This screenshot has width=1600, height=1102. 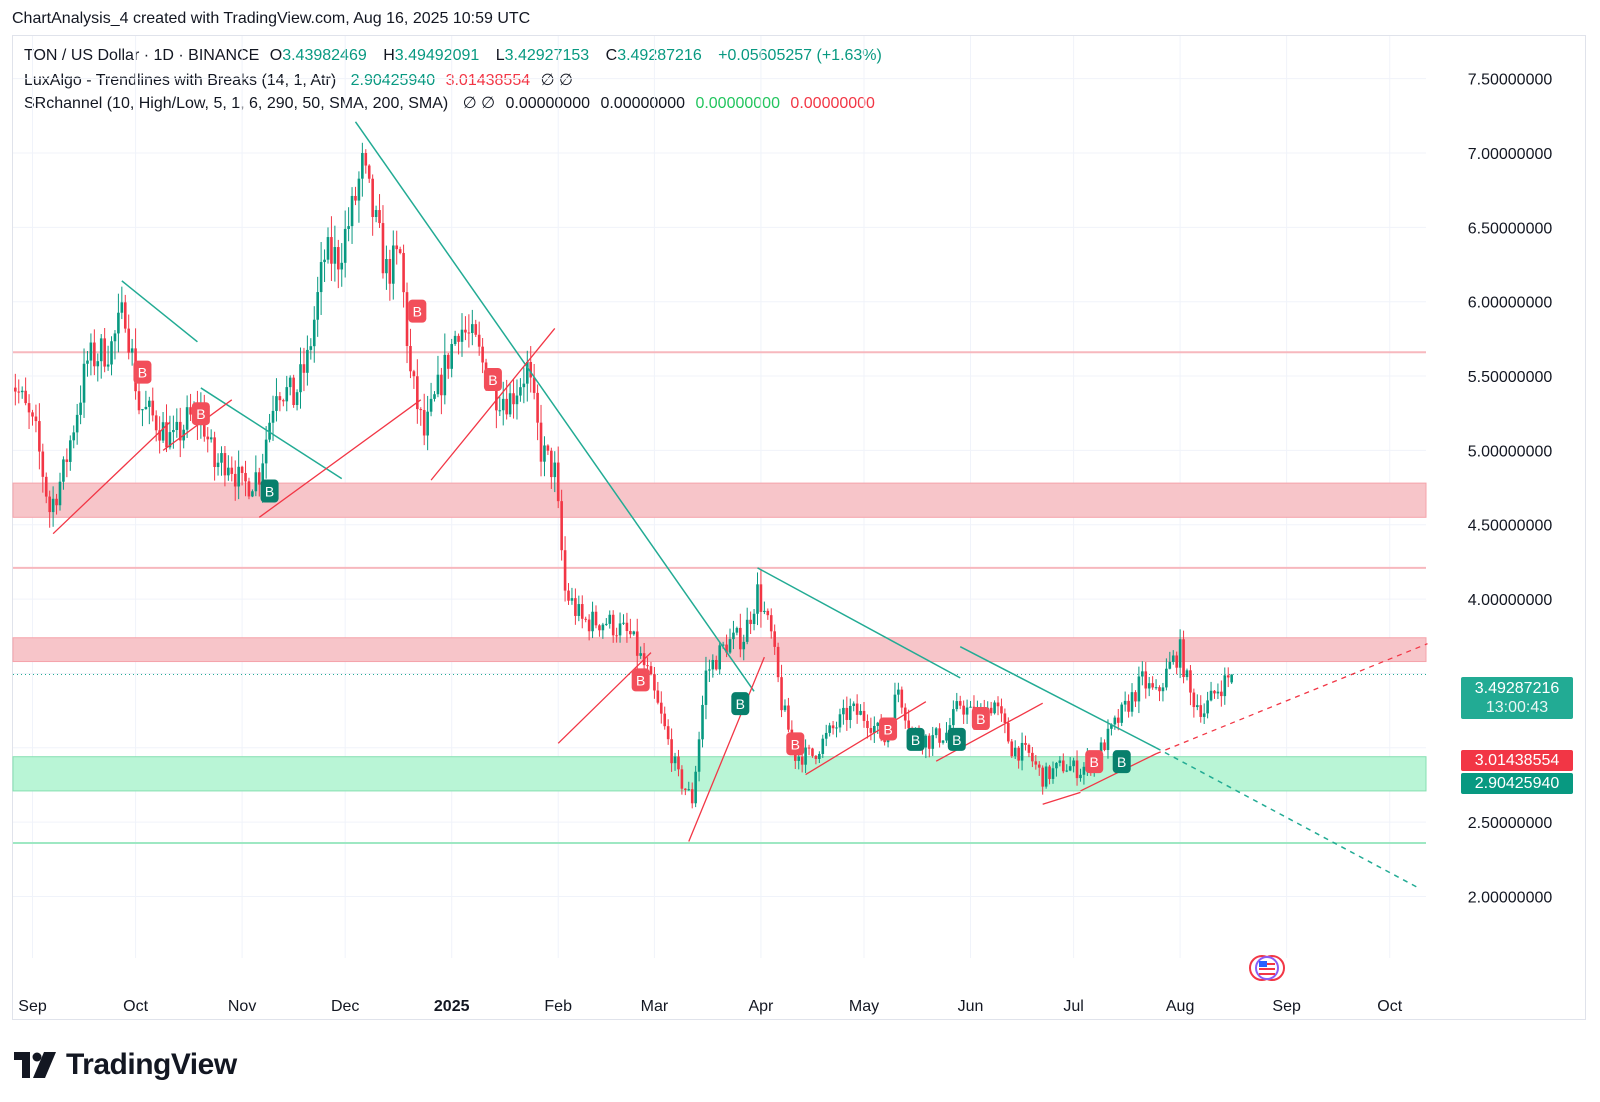 I want to click on candle-countdown: 13:00:43, so click(x=1517, y=707).